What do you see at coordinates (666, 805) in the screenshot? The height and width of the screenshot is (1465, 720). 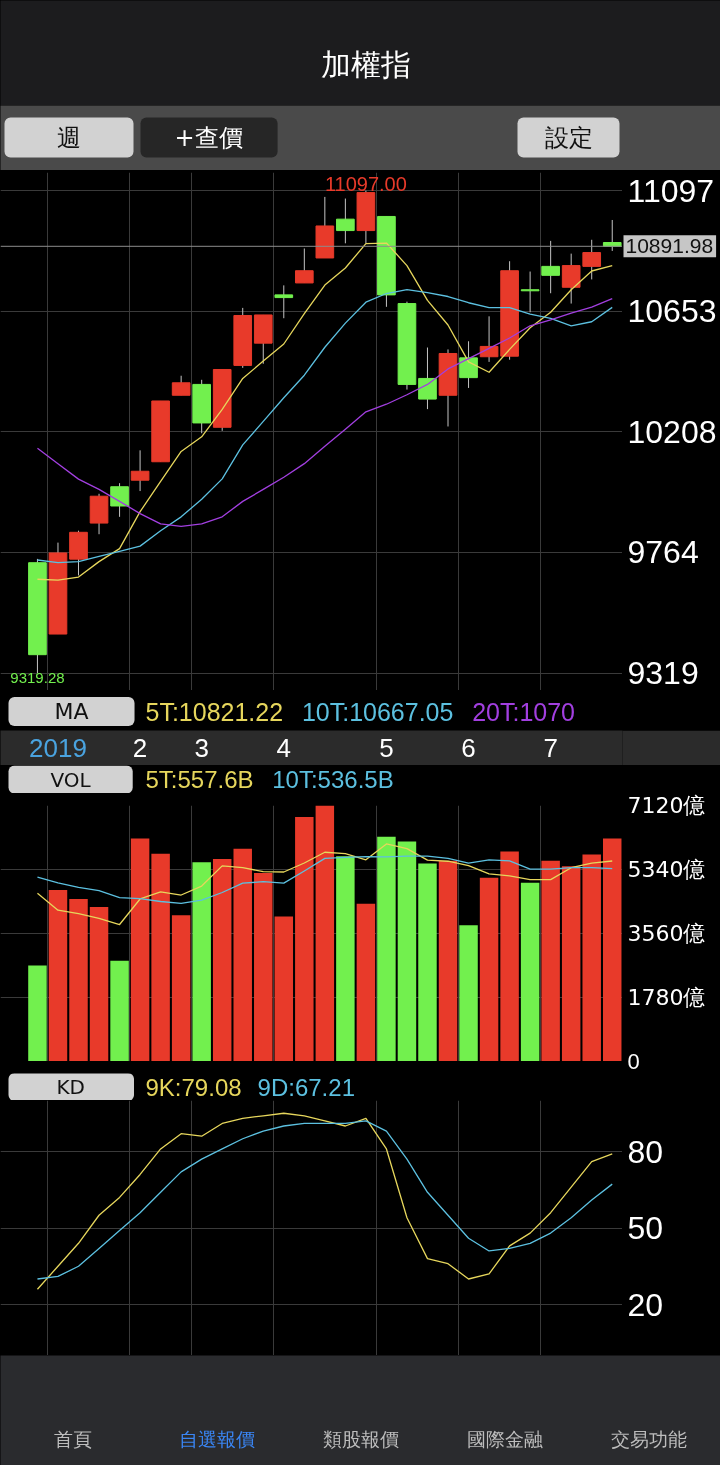 I see `y-tick-label: 7120億` at bounding box center [666, 805].